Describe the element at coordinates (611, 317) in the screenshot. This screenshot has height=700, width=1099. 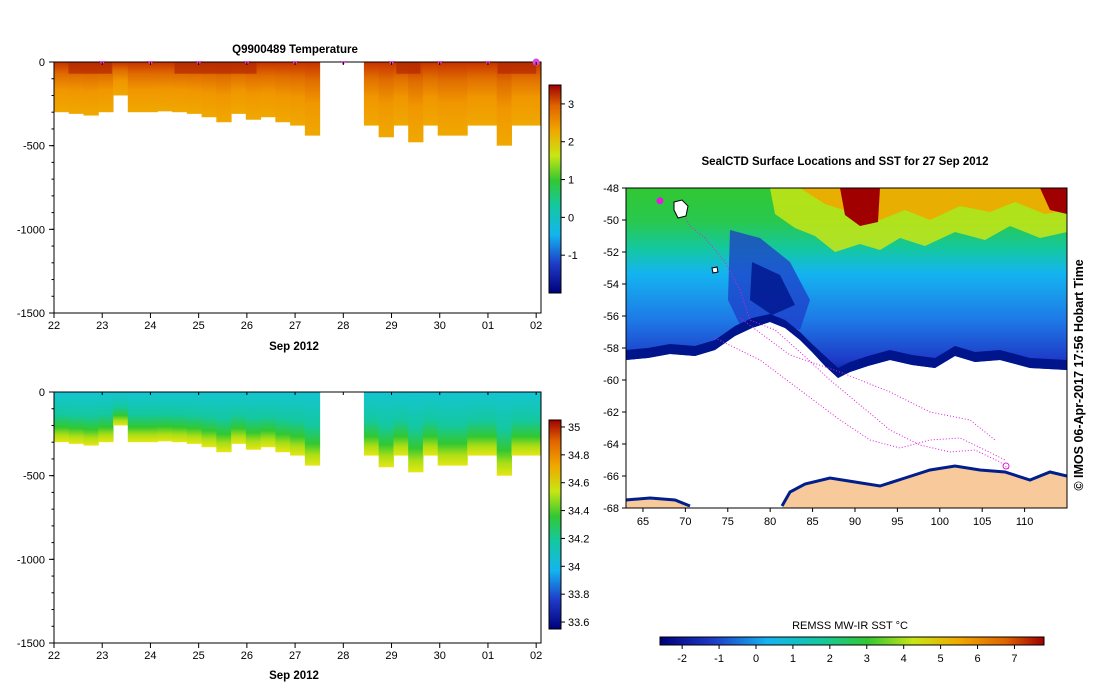
I see `map-y-tick-label: -56` at that location.